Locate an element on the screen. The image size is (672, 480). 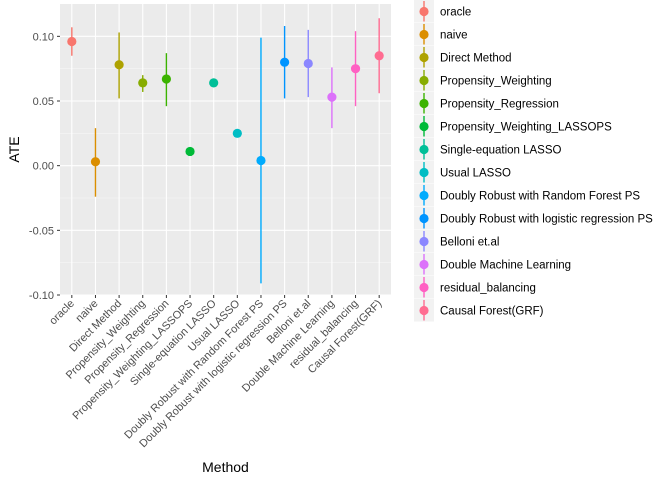
legend-label: Belloni et.al is located at coordinates (469, 243).